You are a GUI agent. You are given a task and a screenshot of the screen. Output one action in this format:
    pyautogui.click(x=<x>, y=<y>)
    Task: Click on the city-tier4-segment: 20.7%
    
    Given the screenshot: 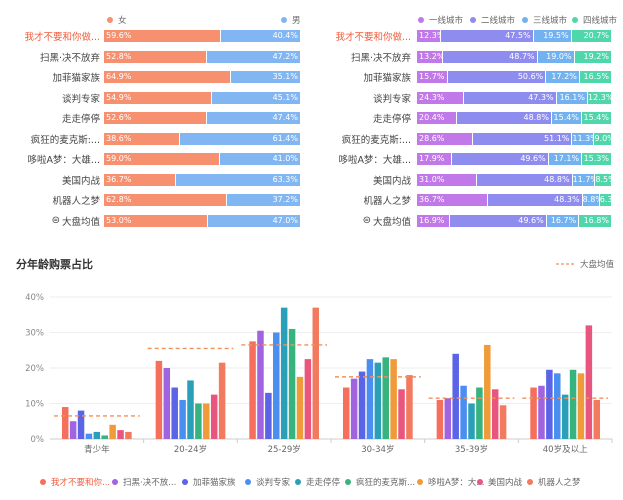 What is the action you would take?
    pyautogui.click(x=591, y=36)
    